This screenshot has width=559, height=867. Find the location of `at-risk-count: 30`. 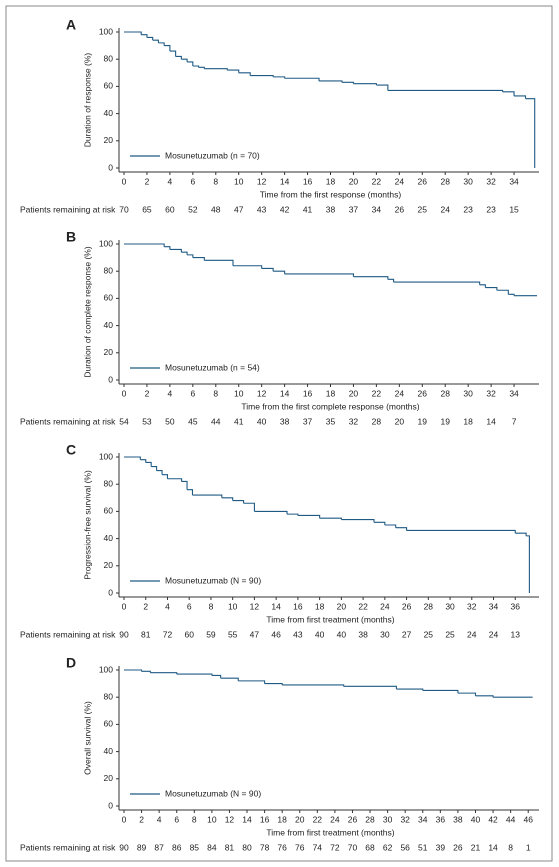

at-risk-count: 30 is located at coordinates (385, 634).